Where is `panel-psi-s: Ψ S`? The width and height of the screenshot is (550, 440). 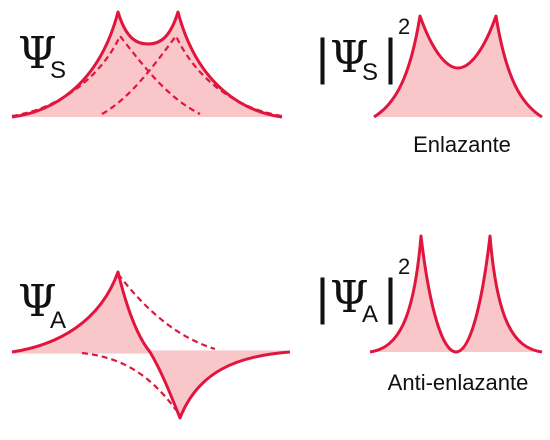 panel-psi-s: Ψ S is located at coordinates (147, 64).